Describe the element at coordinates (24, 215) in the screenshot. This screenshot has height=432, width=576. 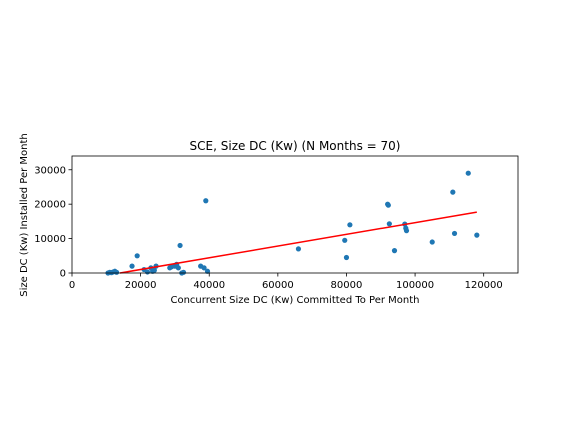
I see `y-axis-label: Size DC (Kw) Installed Per Month` at that location.